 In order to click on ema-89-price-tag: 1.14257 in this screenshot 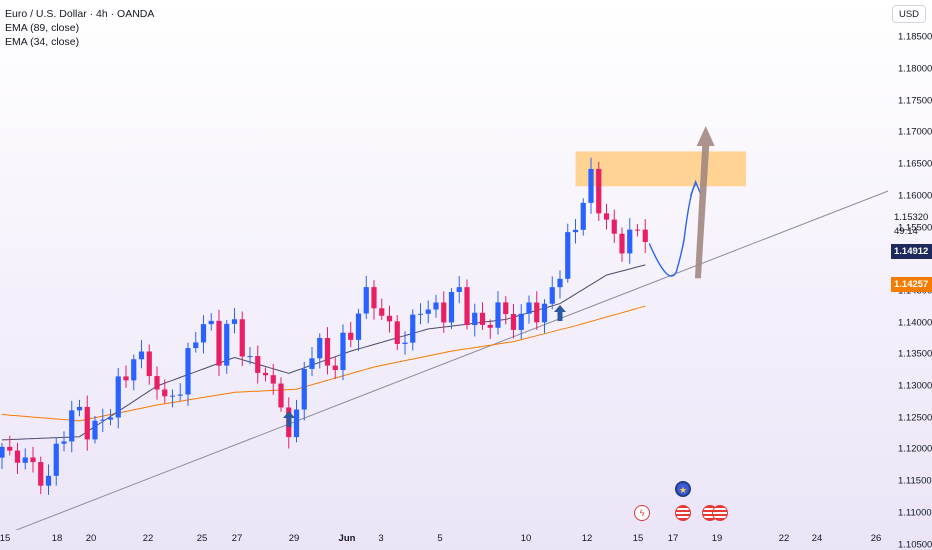, I will do `click(911, 284)`.